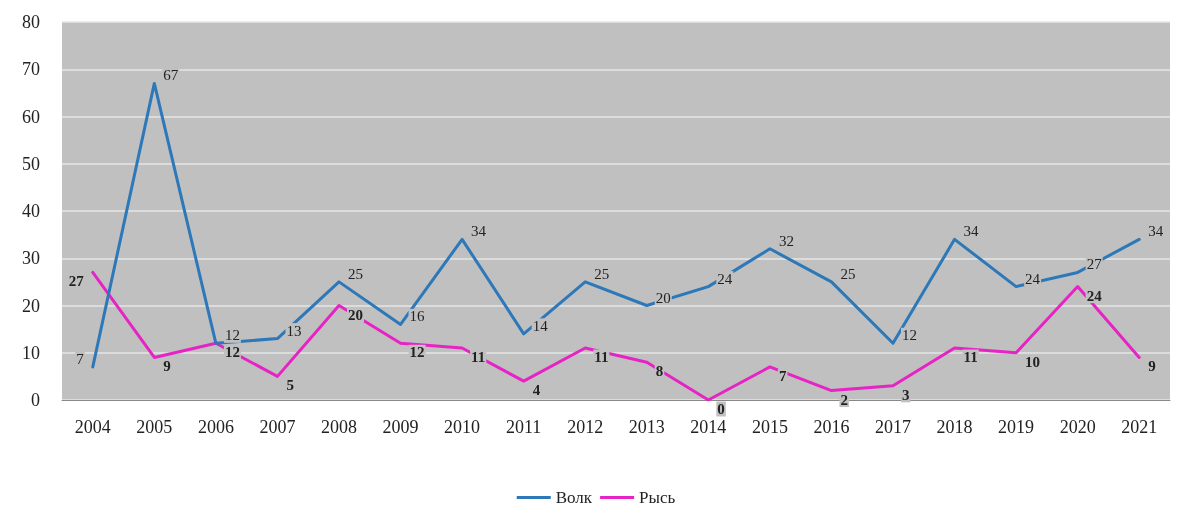 This screenshot has height=515, width=1192. Describe the element at coordinates (462, 427) in the screenshot. I see `x-tick-label: 2010` at that location.